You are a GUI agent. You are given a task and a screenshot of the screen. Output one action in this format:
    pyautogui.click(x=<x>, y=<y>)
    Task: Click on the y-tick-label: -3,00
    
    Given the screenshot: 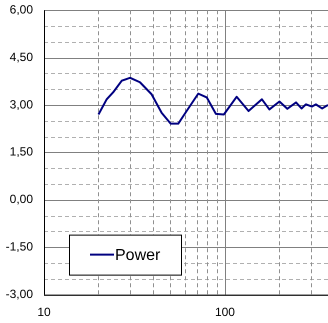 What is the action you would take?
    pyautogui.click(x=20, y=293)
    